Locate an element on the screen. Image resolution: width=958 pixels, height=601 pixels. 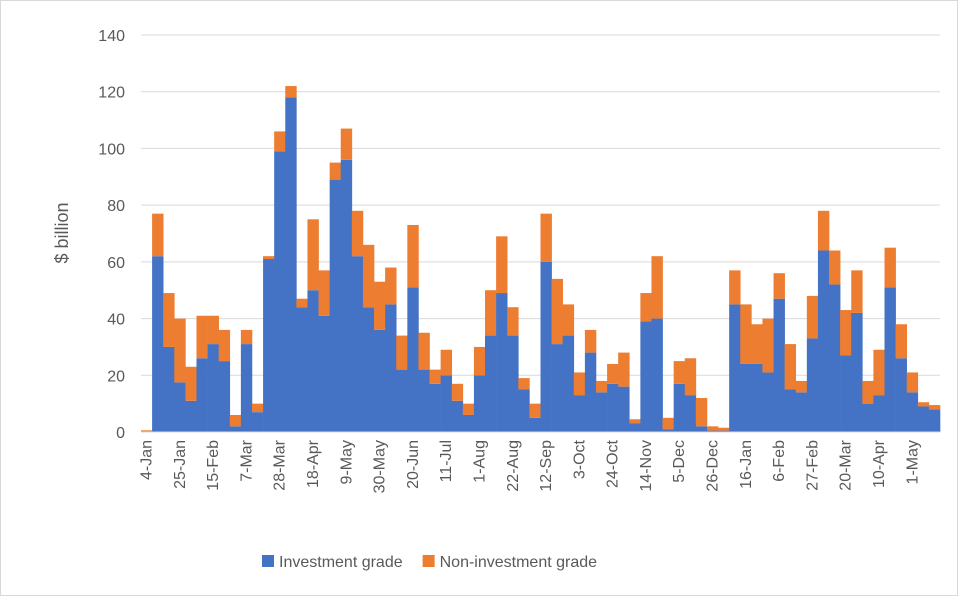
x-tick-label: 15-Feb is located at coordinates (213, 465).